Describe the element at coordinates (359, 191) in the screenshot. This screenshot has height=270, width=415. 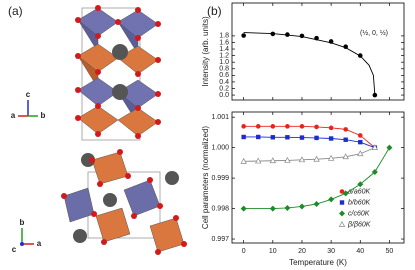
I see `legend-label: a/a60K` at that location.